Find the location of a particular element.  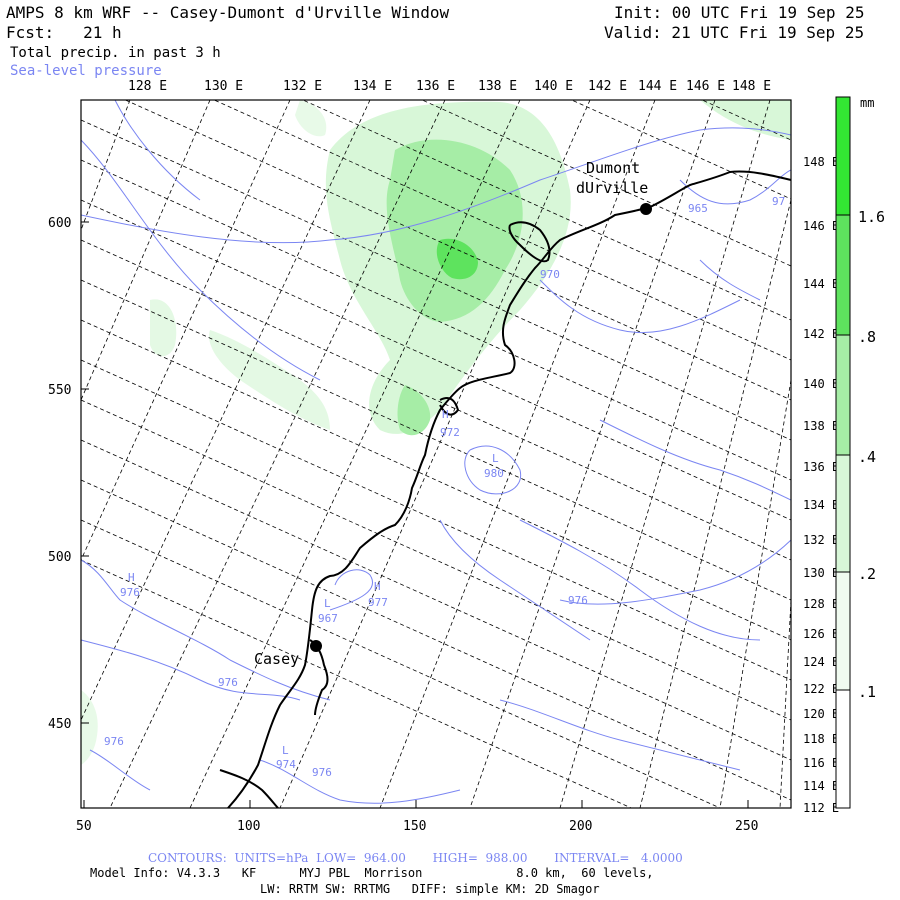

x-axis-labels: 50 100 150 200 250 is located at coordinates (417, 826).